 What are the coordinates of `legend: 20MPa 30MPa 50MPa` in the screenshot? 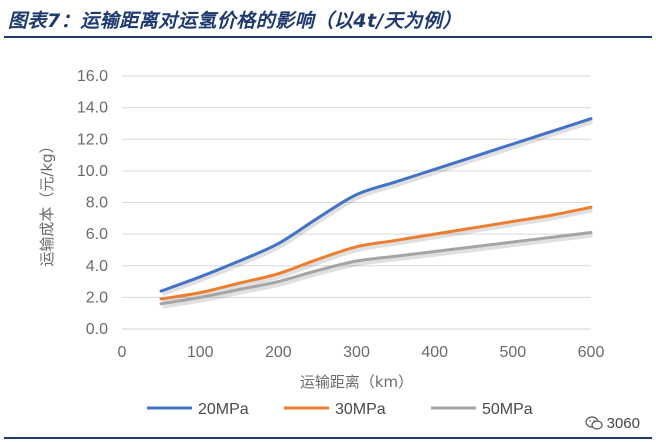 It's located at (340, 409).